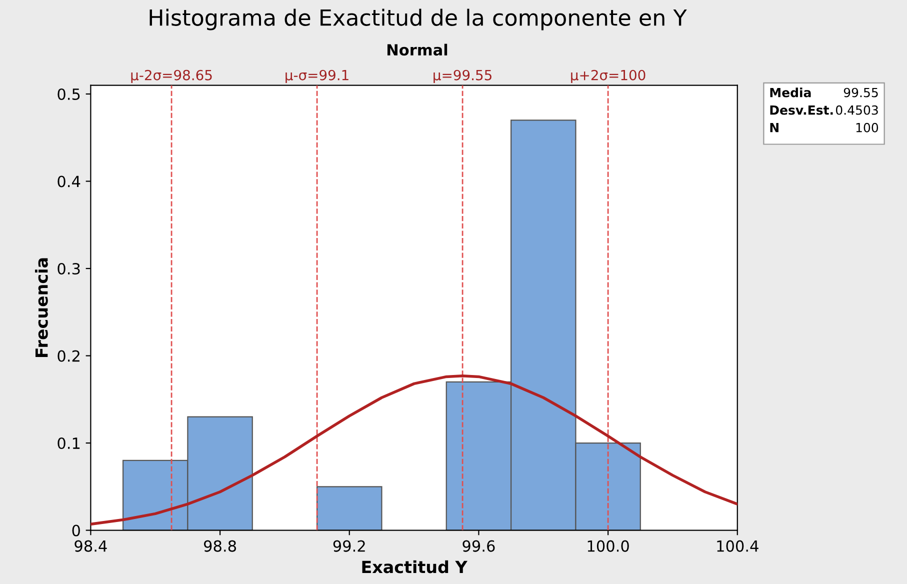  What do you see at coordinates (220, 546) in the screenshot?
I see `x-tick-label: 98.8` at bounding box center [220, 546].